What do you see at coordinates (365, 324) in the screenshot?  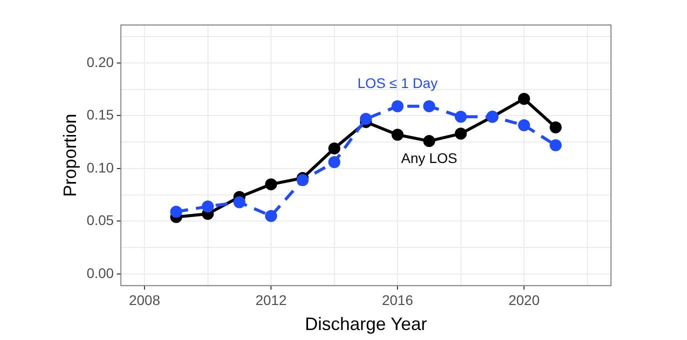 I see `x-axis-title: Discharge Year` at bounding box center [365, 324].